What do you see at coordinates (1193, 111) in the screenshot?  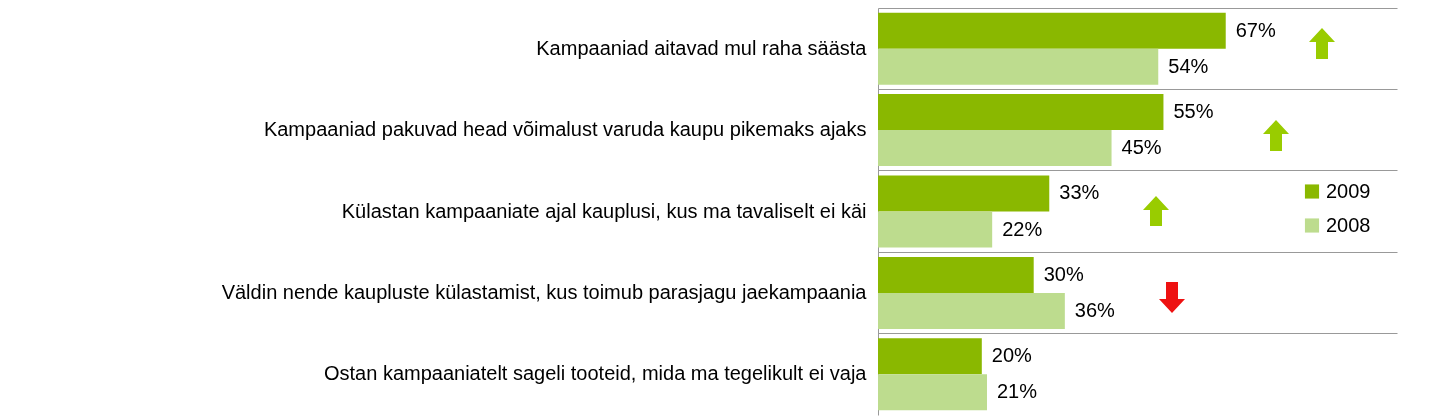 I see `data-label: 55%` at bounding box center [1193, 111].